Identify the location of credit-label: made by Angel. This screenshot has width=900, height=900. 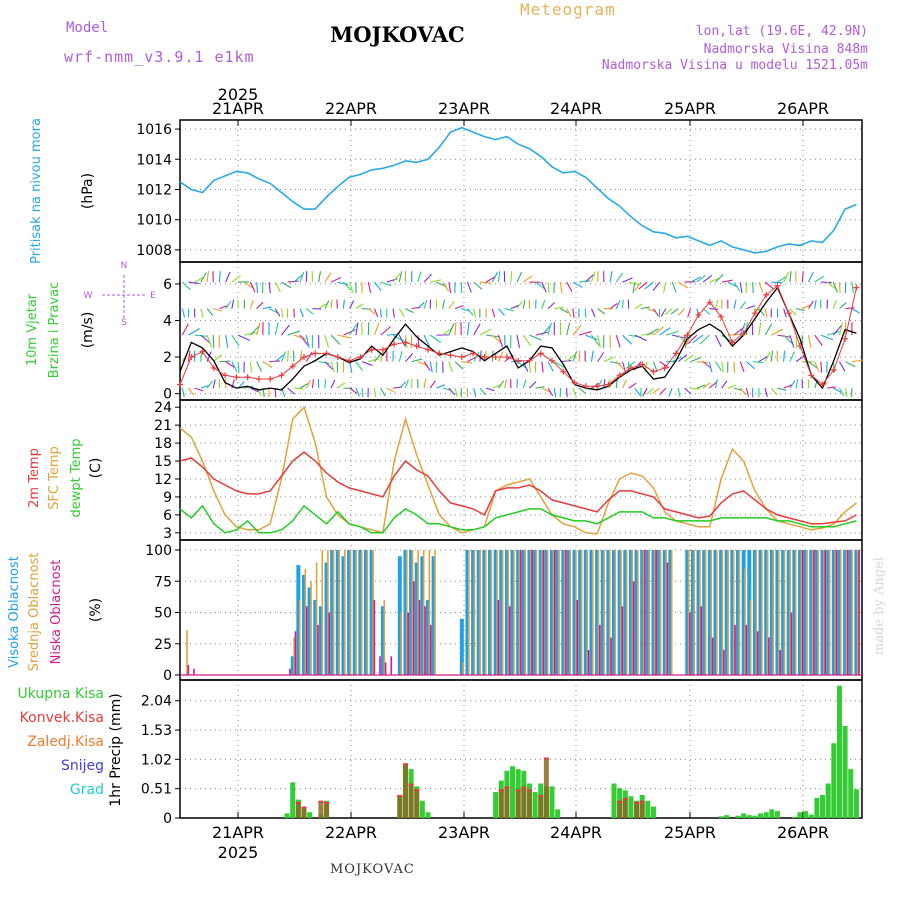
(879, 606).